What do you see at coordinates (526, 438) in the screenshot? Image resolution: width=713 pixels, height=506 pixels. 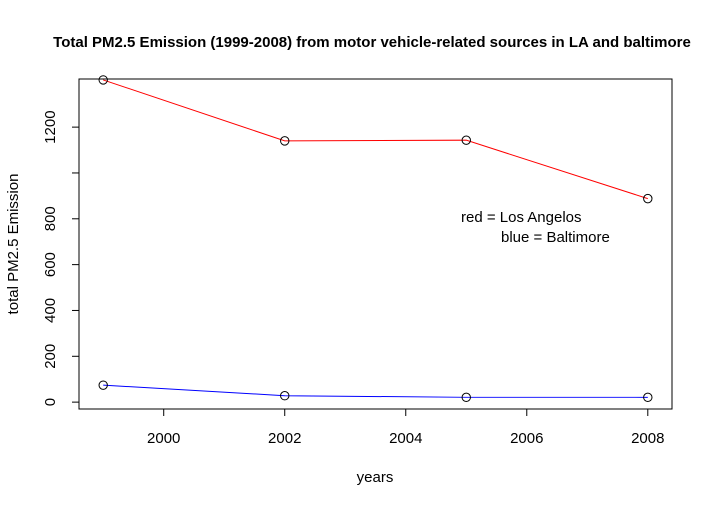 I see `x-tick-label: 2006` at bounding box center [526, 438].